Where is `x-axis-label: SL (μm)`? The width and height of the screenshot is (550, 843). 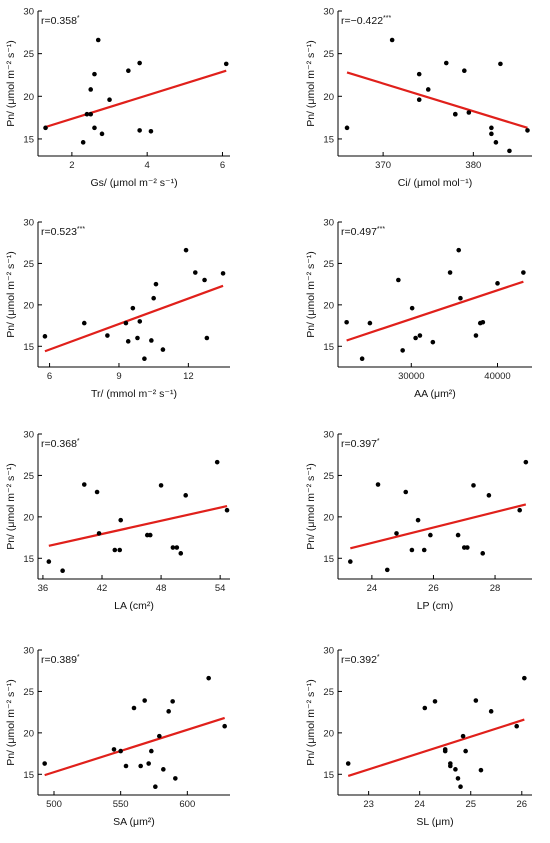
x-axis-label: SL (μm) is located at coordinates (434, 822).